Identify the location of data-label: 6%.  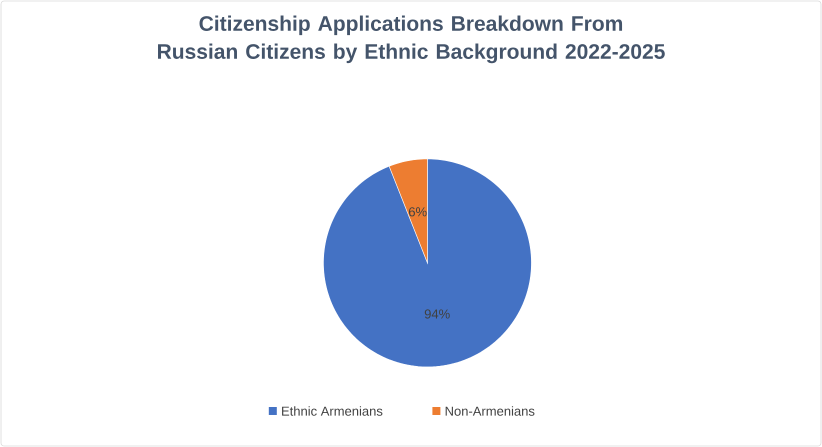
(417, 211).